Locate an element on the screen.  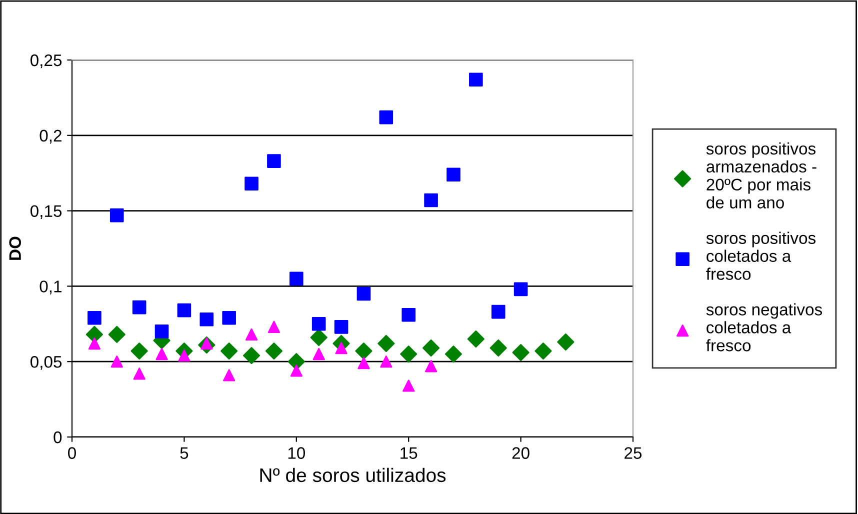
x-tick-label: 15 is located at coordinates (409, 453).